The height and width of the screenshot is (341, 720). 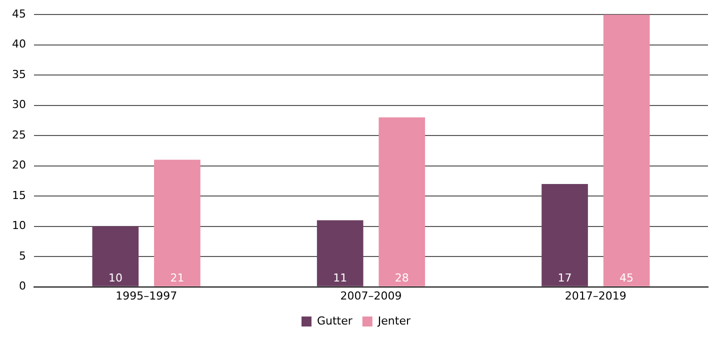 What do you see at coordinates (335, 321) in the screenshot?
I see `legend-label: Gutter` at bounding box center [335, 321].